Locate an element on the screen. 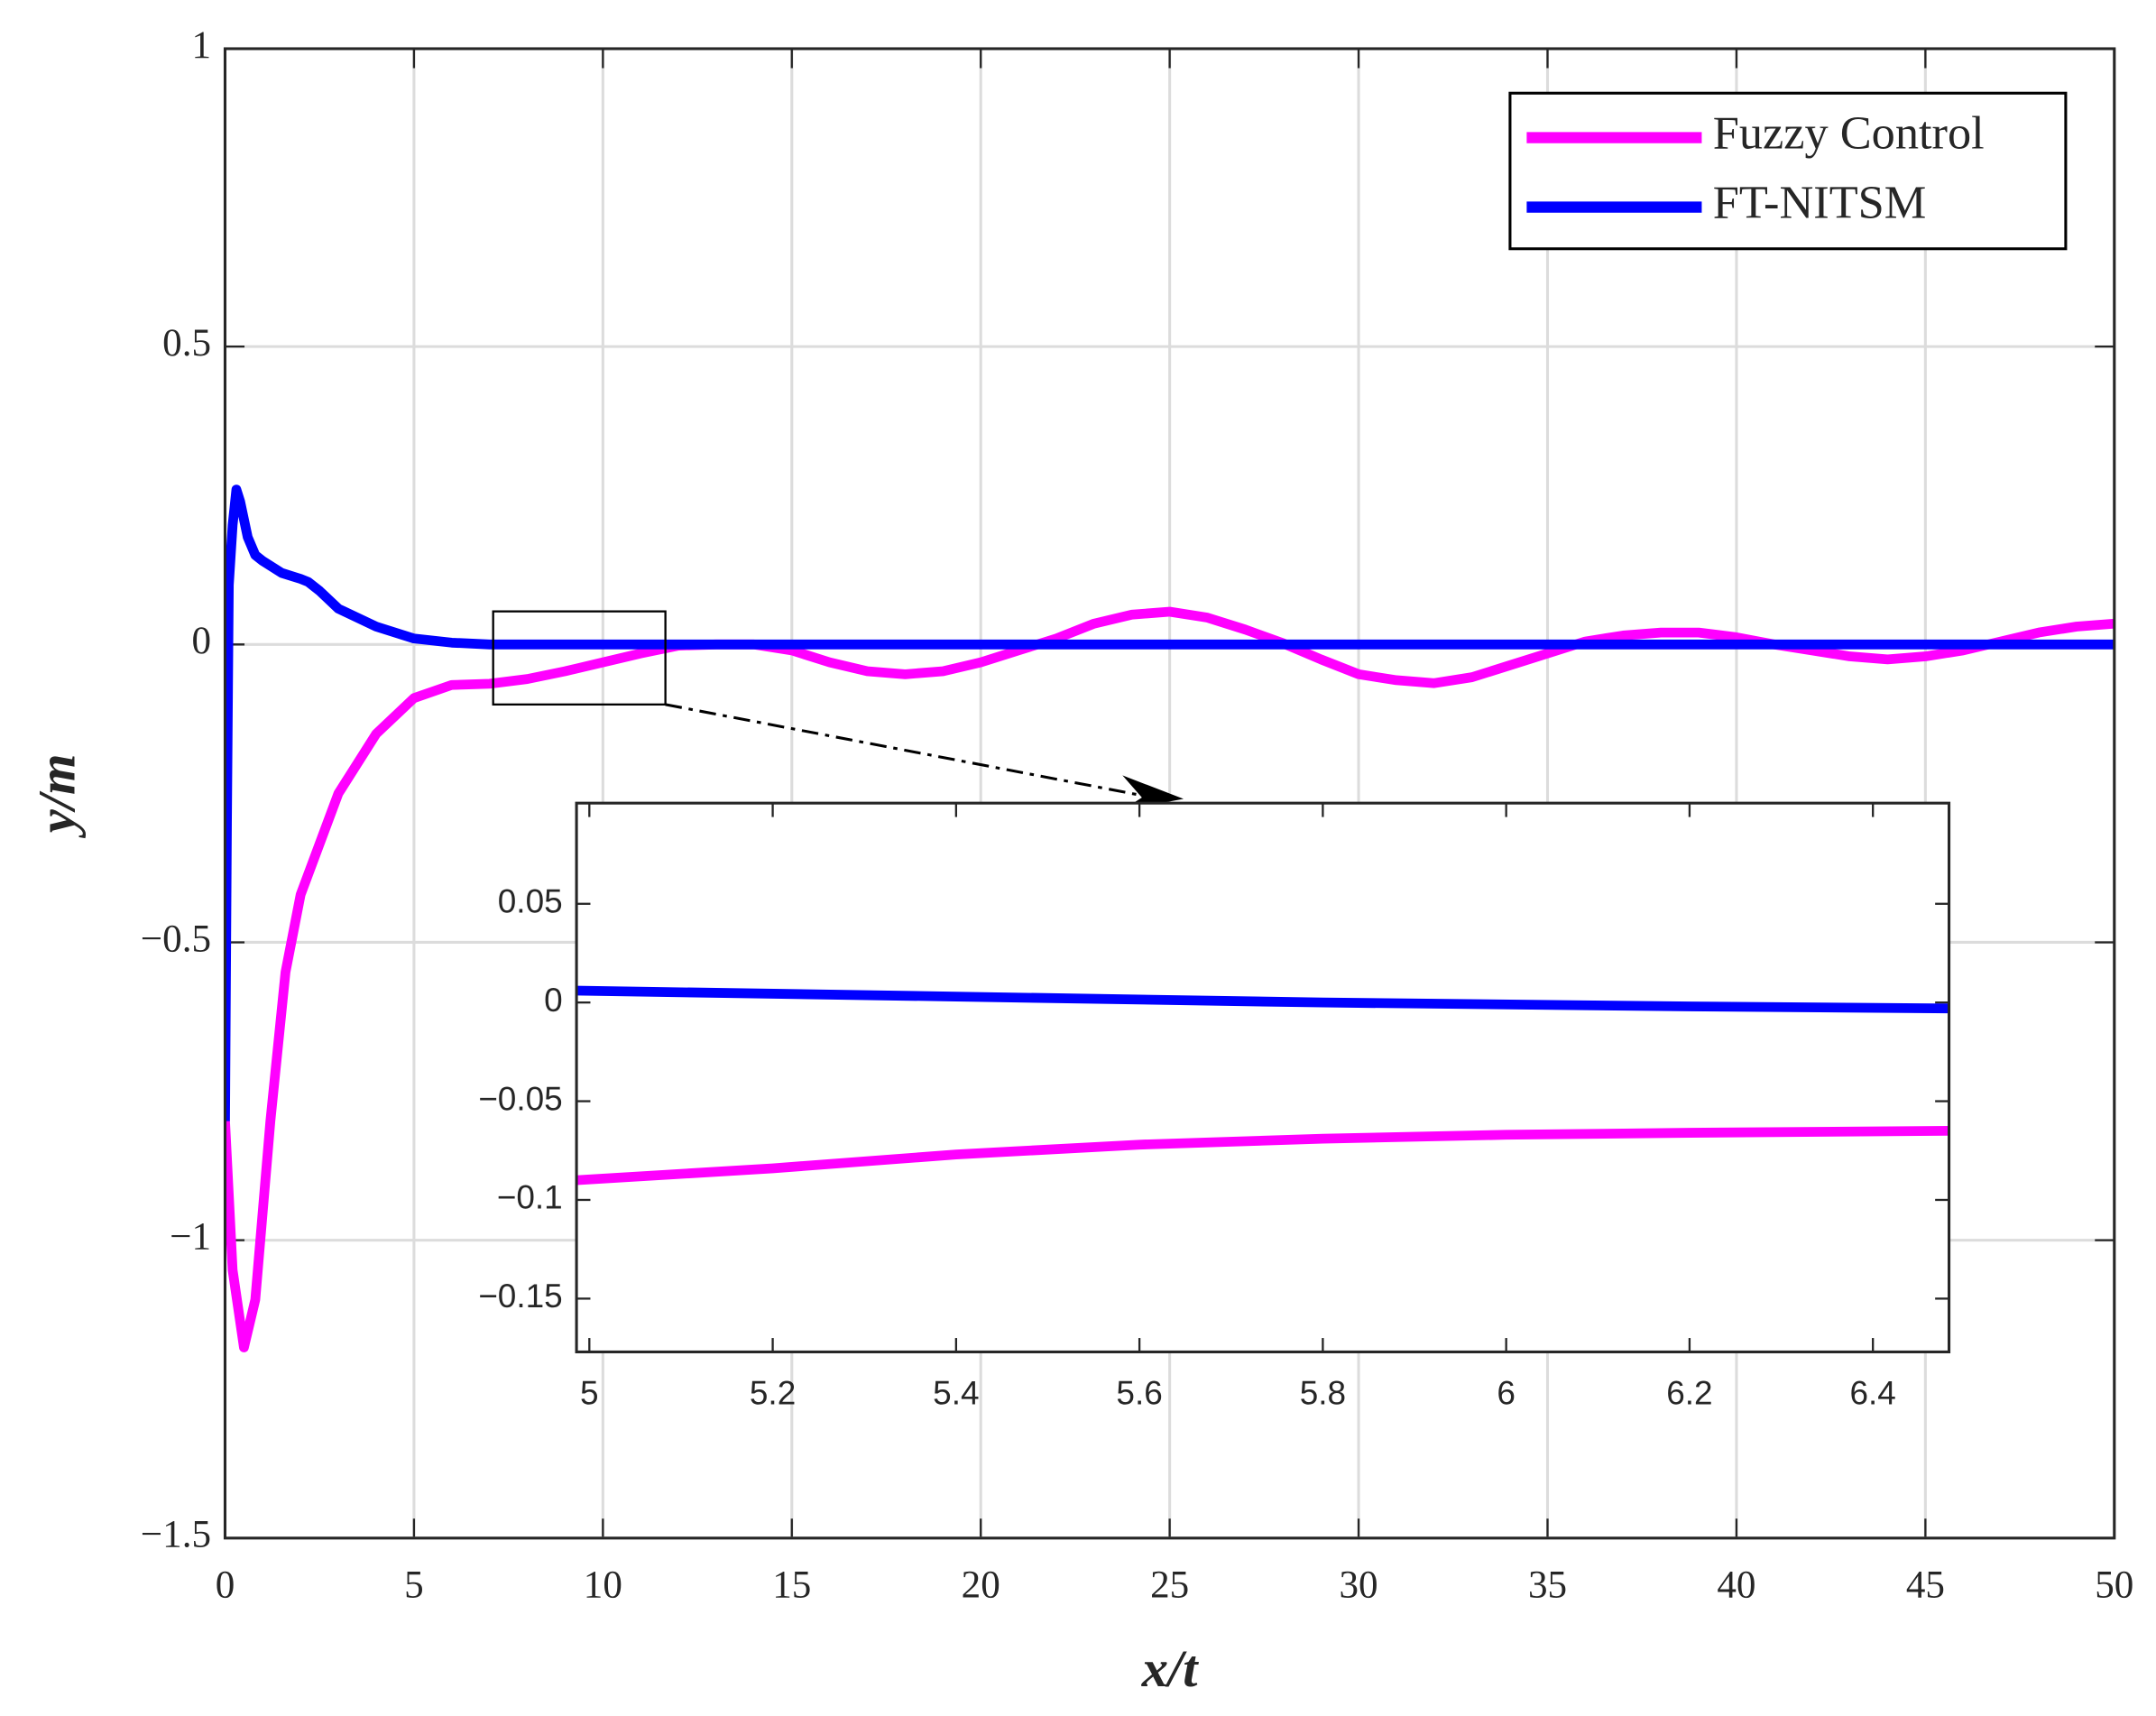  arrow-head is located at coordinates (1153, 792).